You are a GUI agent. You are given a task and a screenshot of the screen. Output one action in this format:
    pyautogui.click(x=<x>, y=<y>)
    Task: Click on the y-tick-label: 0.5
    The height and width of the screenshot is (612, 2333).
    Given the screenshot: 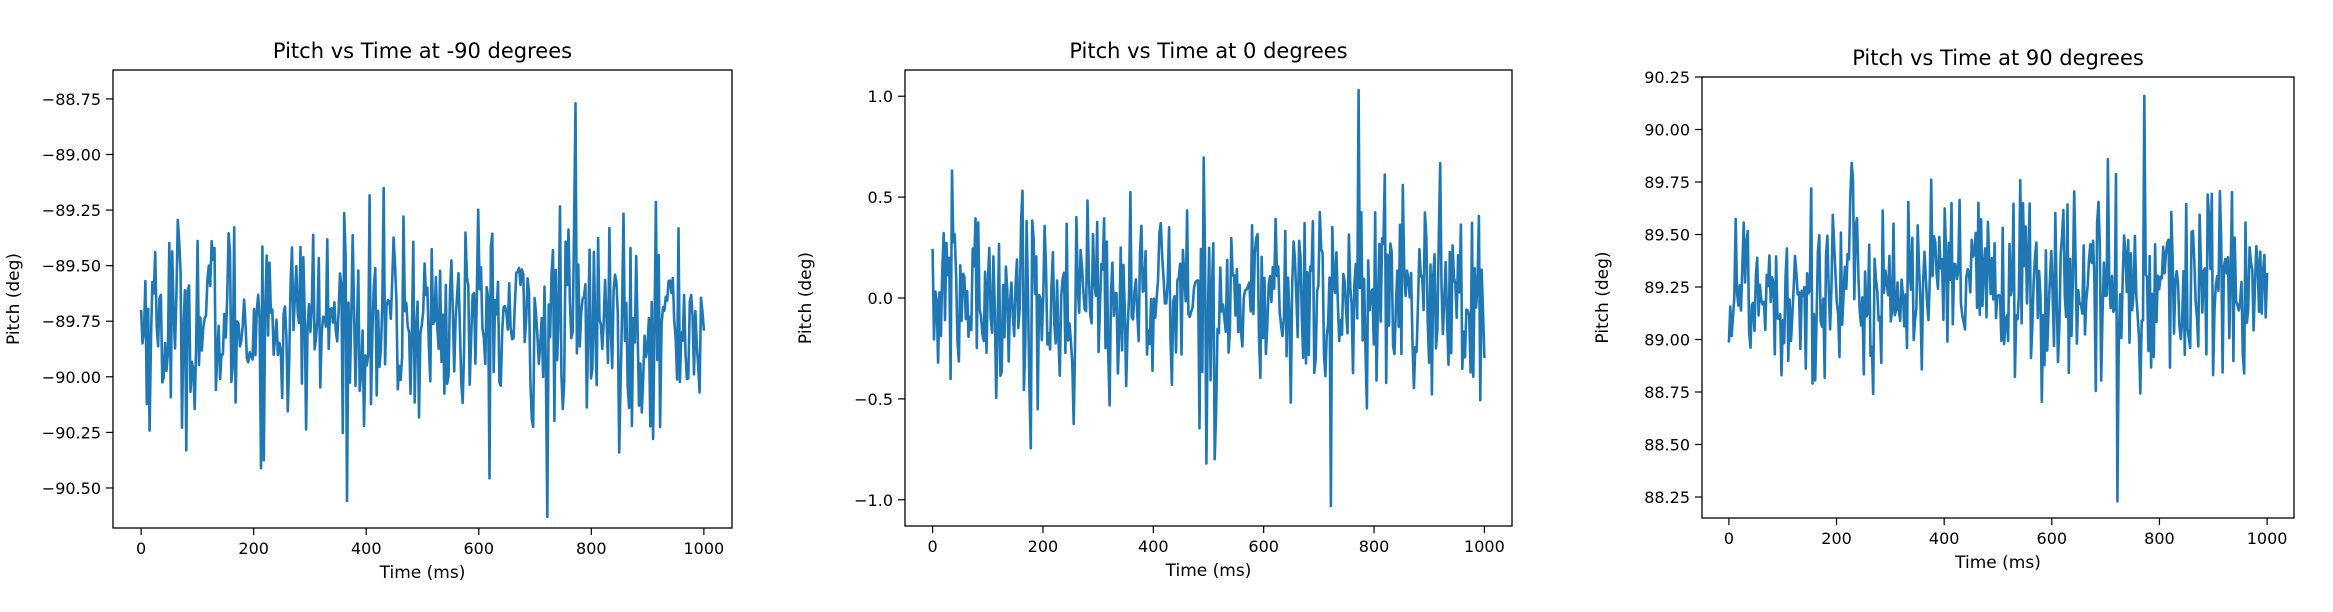 What is the action you would take?
    pyautogui.click(x=880, y=197)
    